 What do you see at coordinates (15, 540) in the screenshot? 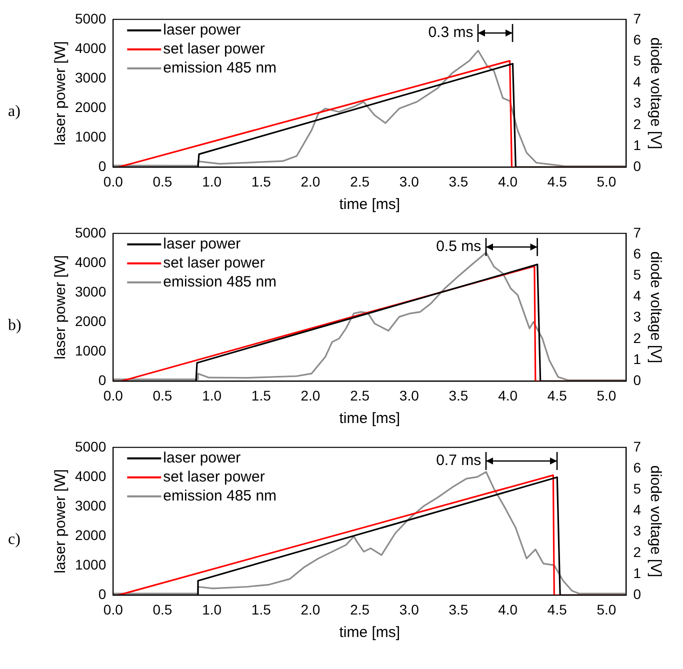
I see `text: c)` at bounding box center [15, 540].